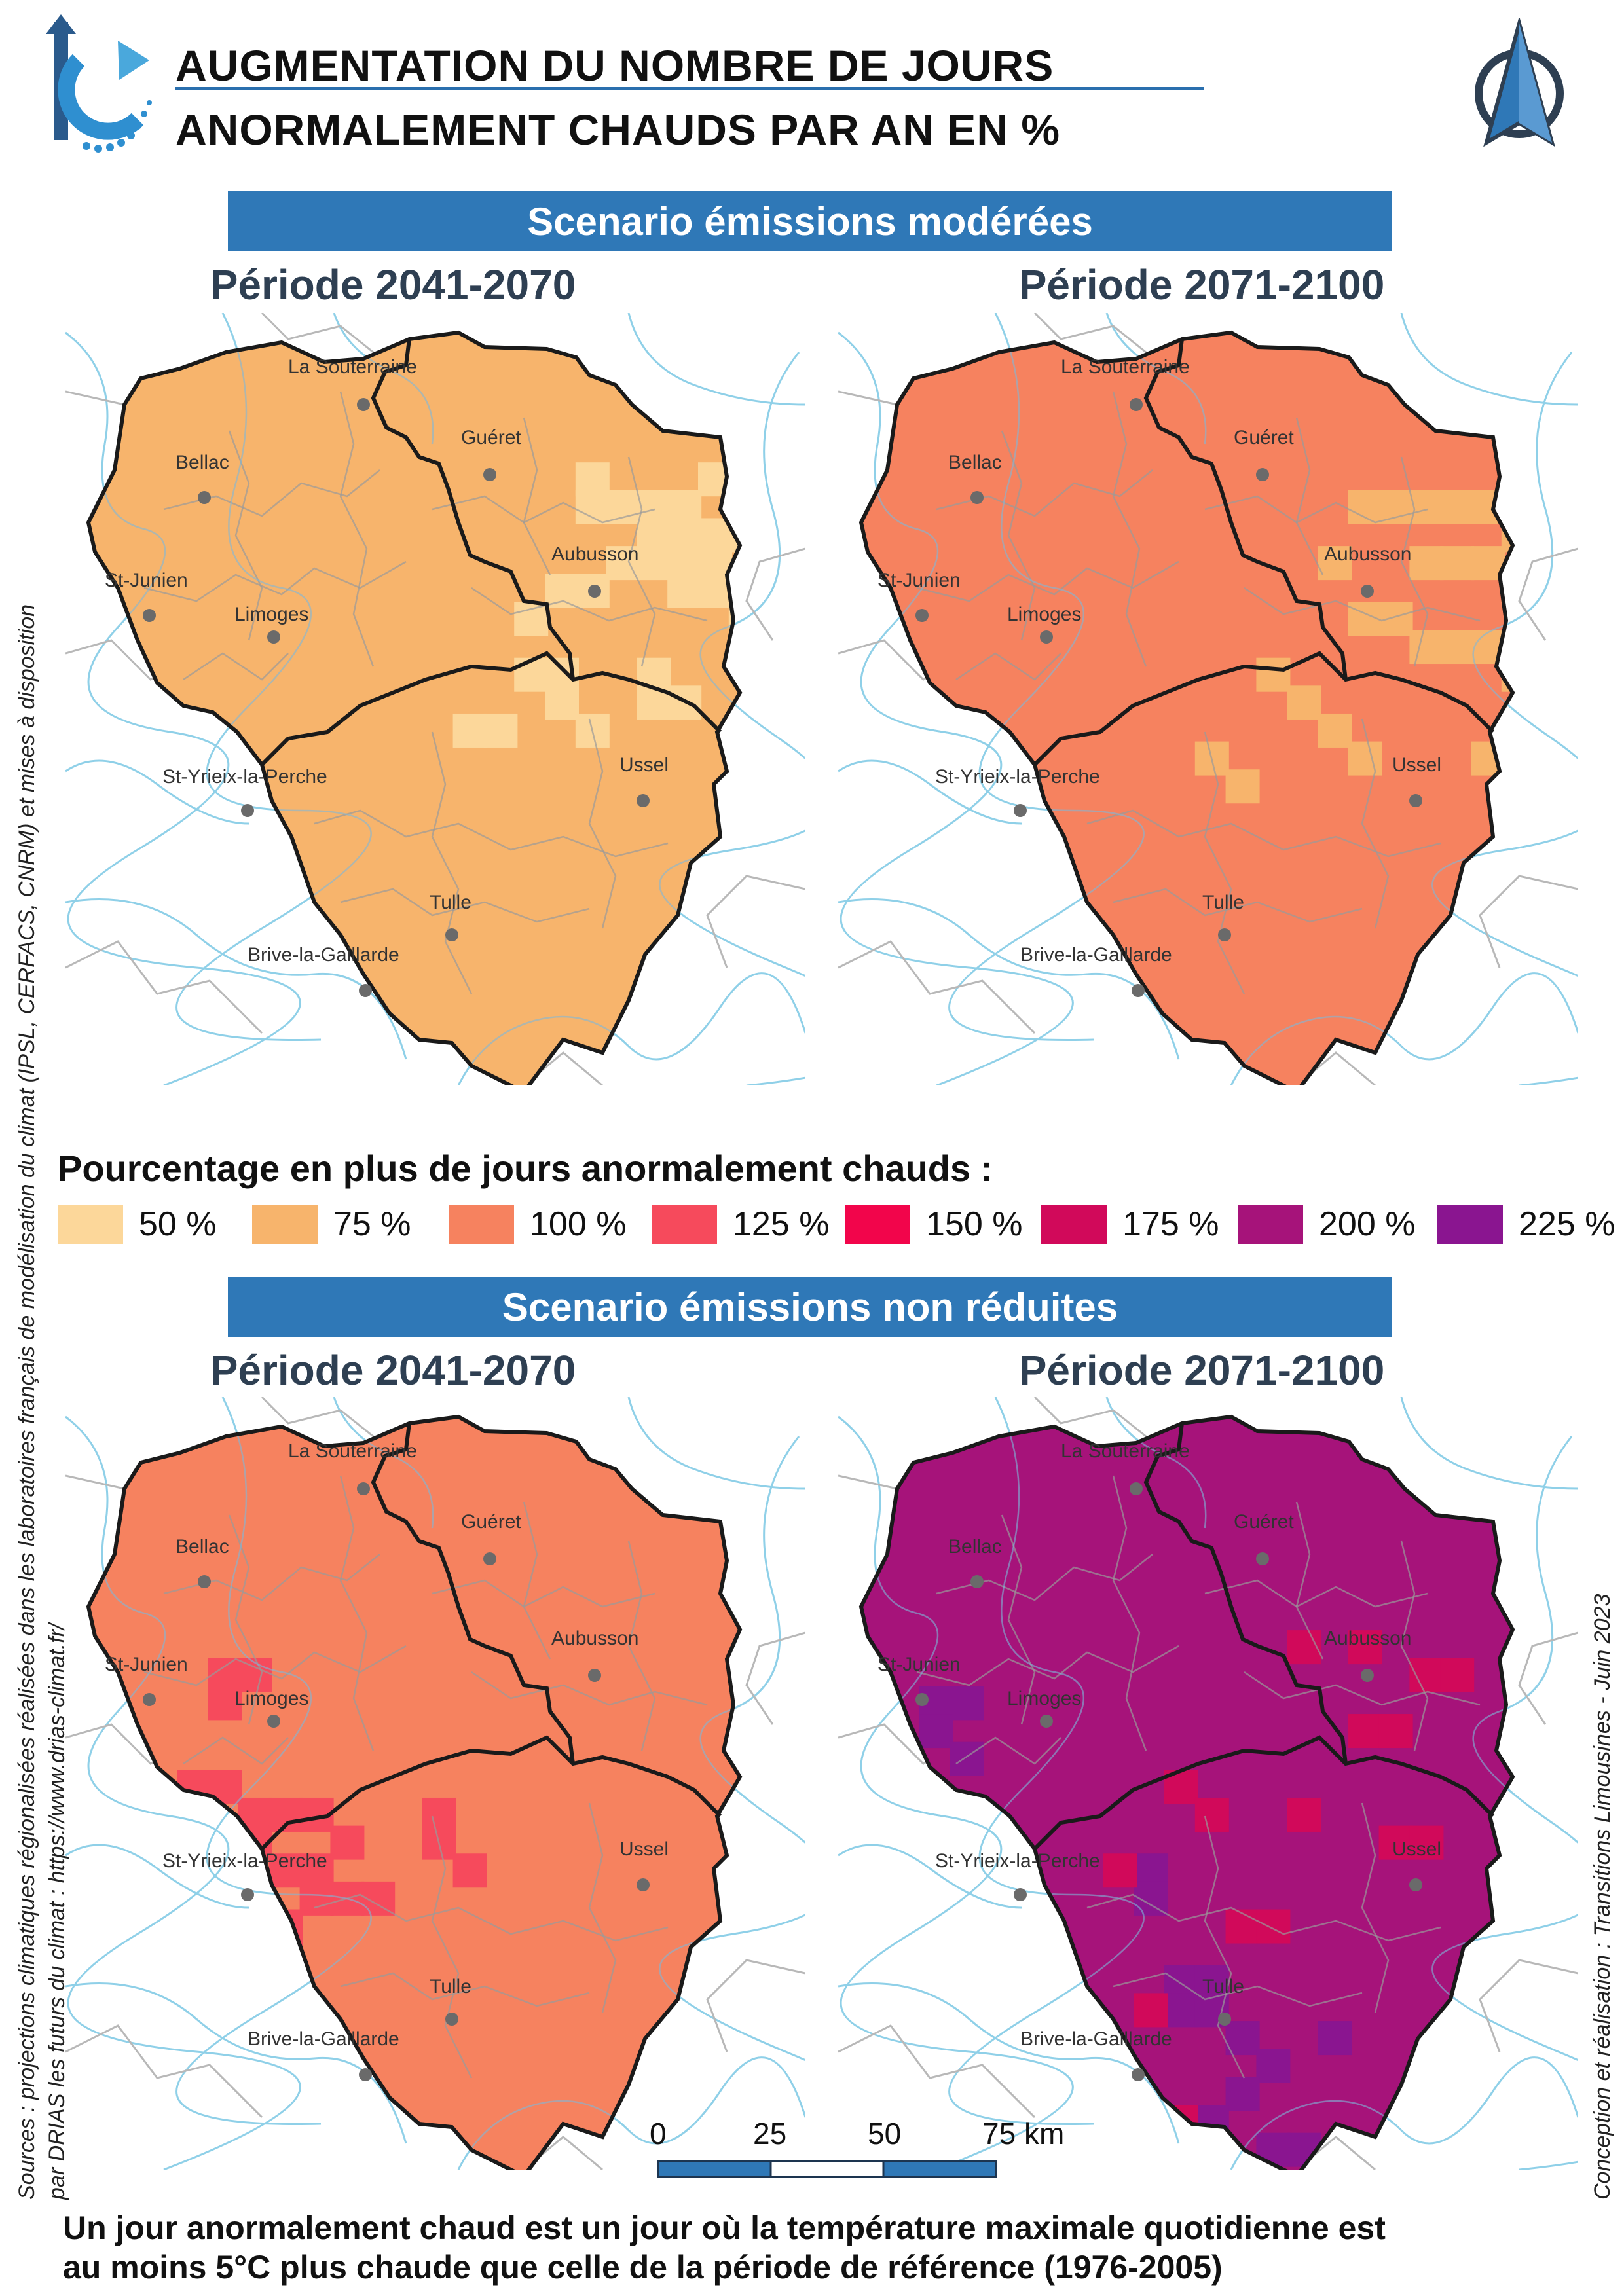 This screenshot has width=1624, height=2296. What do you see at coordinates (578, 1224) in the screenshot?
I see `legend-label: 100 %` at bounding box center [578, 1224].